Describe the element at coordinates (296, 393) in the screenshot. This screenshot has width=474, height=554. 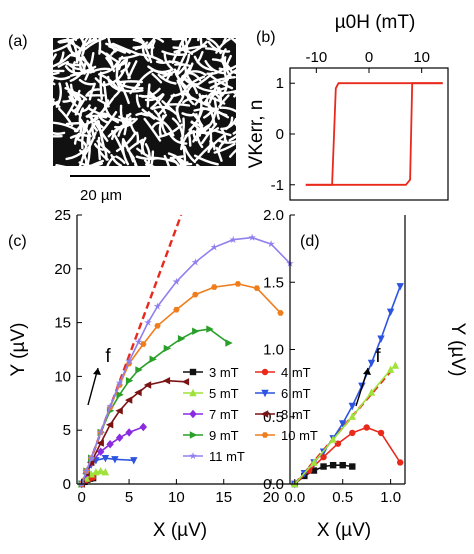
I see `legend-entry: 6 mT` at that location.